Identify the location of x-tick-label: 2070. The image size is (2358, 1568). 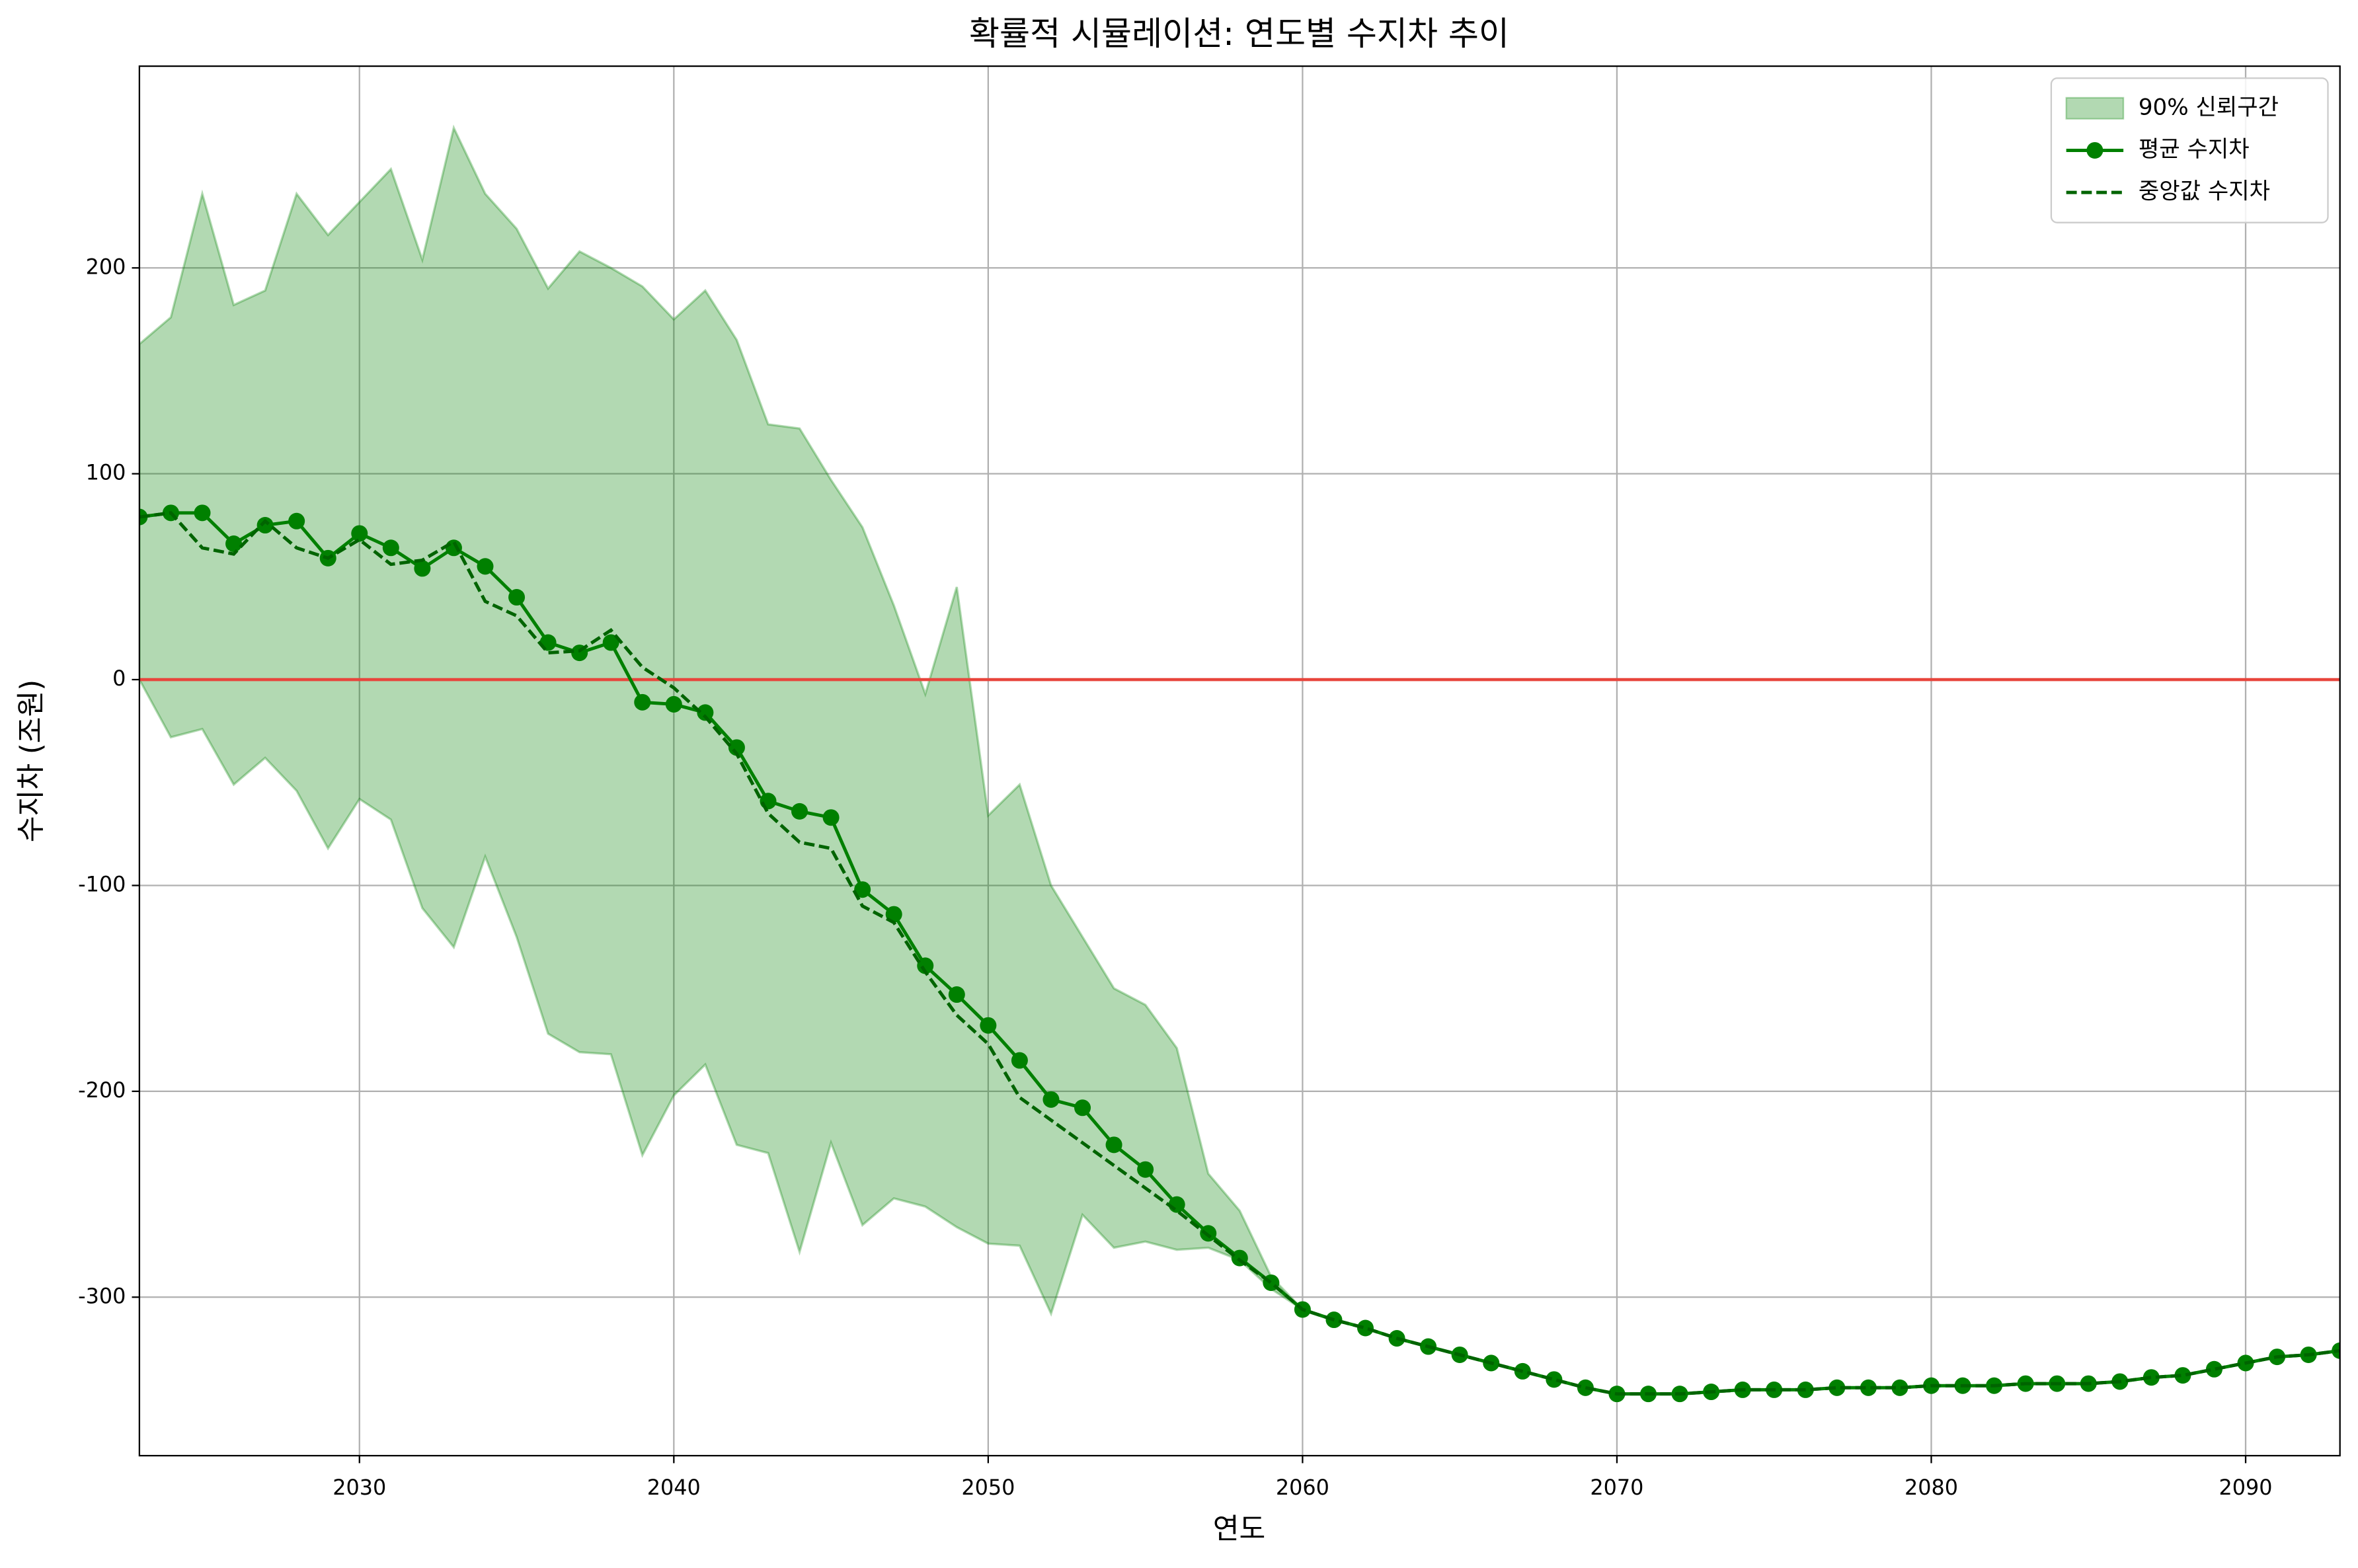
(1616, 1487).